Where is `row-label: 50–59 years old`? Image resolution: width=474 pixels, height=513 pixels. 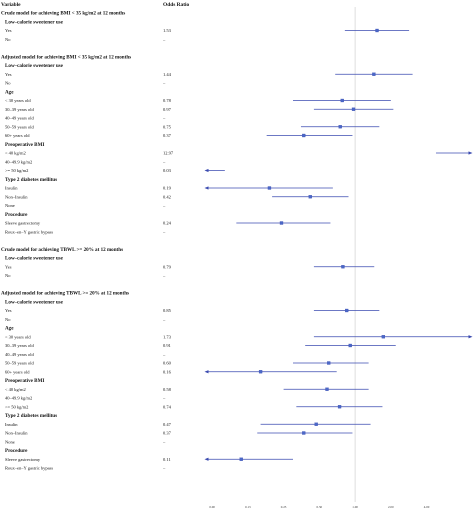 row-label: 50–59 years old is located at coordinates (19, 363).